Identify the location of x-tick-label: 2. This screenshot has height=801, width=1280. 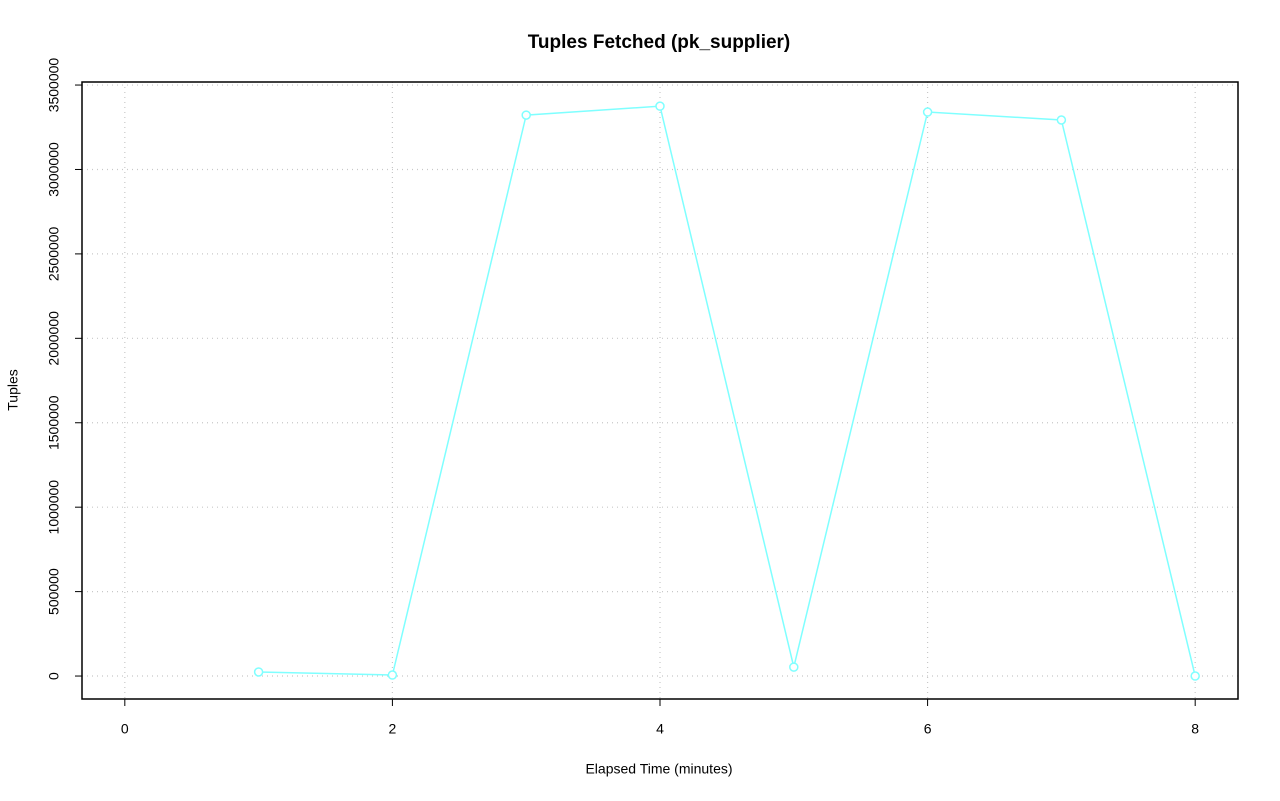
(393, 729).